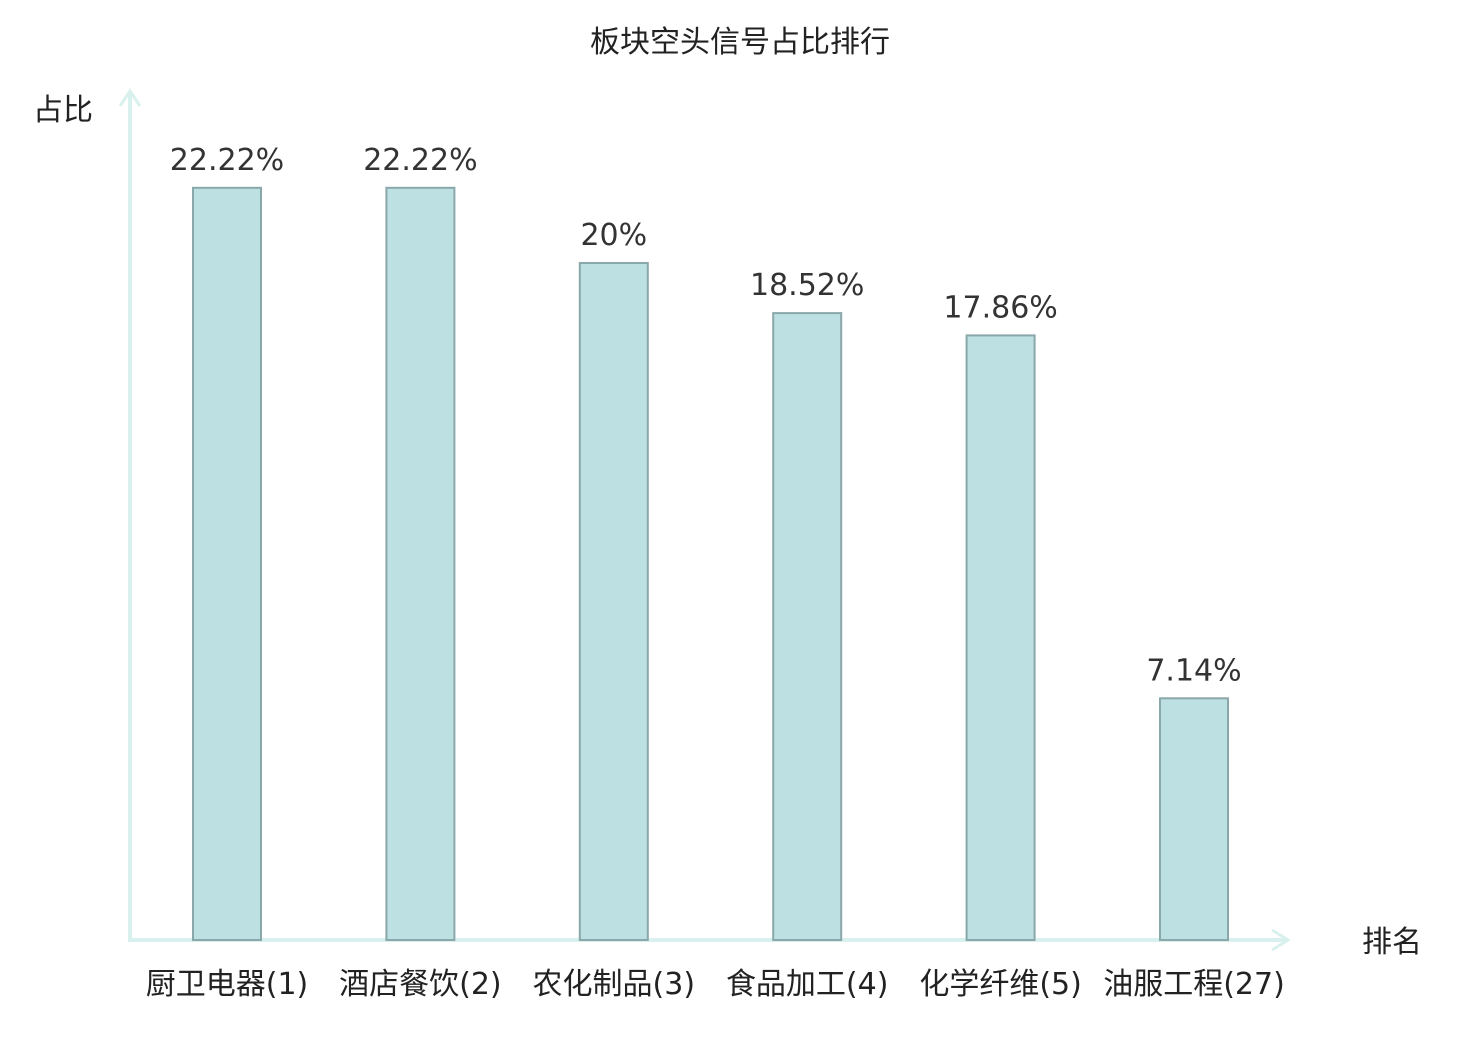 This screenshot has height=1044, width=1480. Describe the element at coordinates (1194, 984) in the screenshot. I see `x-tick-label: 油服工程(27)` at that location.